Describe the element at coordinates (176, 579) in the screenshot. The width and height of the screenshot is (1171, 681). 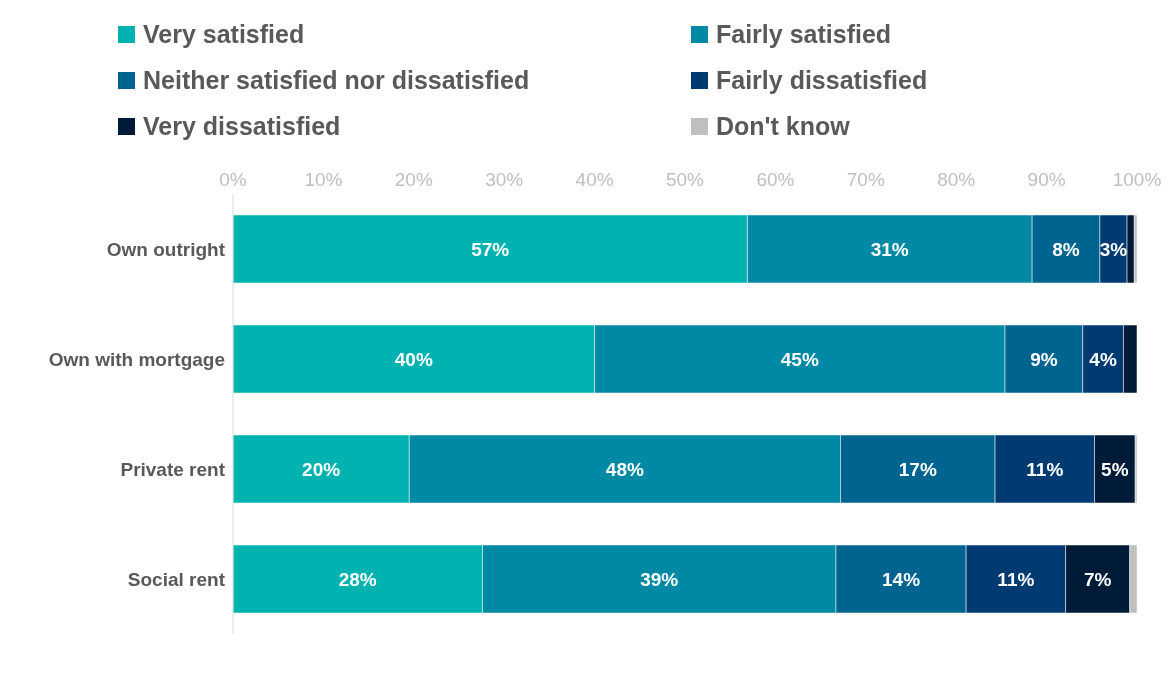
I see `y-tick-label: Social rent` at that location.